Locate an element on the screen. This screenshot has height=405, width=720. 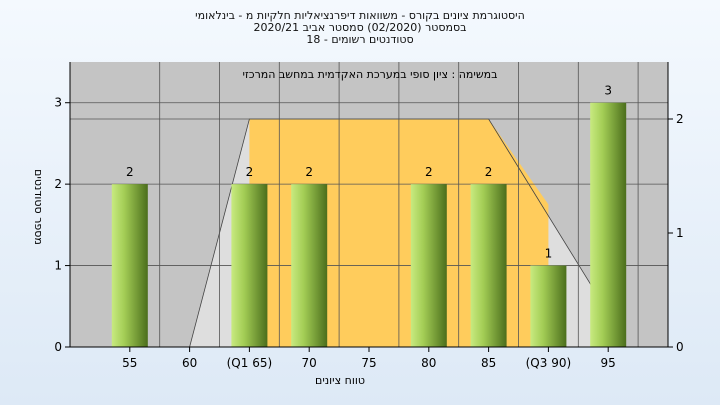
bar-value-label: 1 is located at coordinates (549, 254).